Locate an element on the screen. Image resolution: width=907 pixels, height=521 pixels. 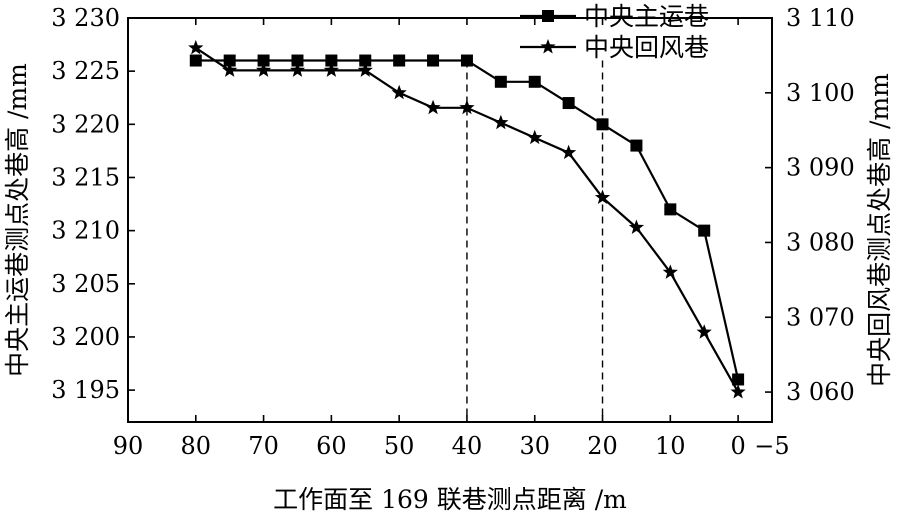
legend-marker-square is located at coordinates (548, 16).